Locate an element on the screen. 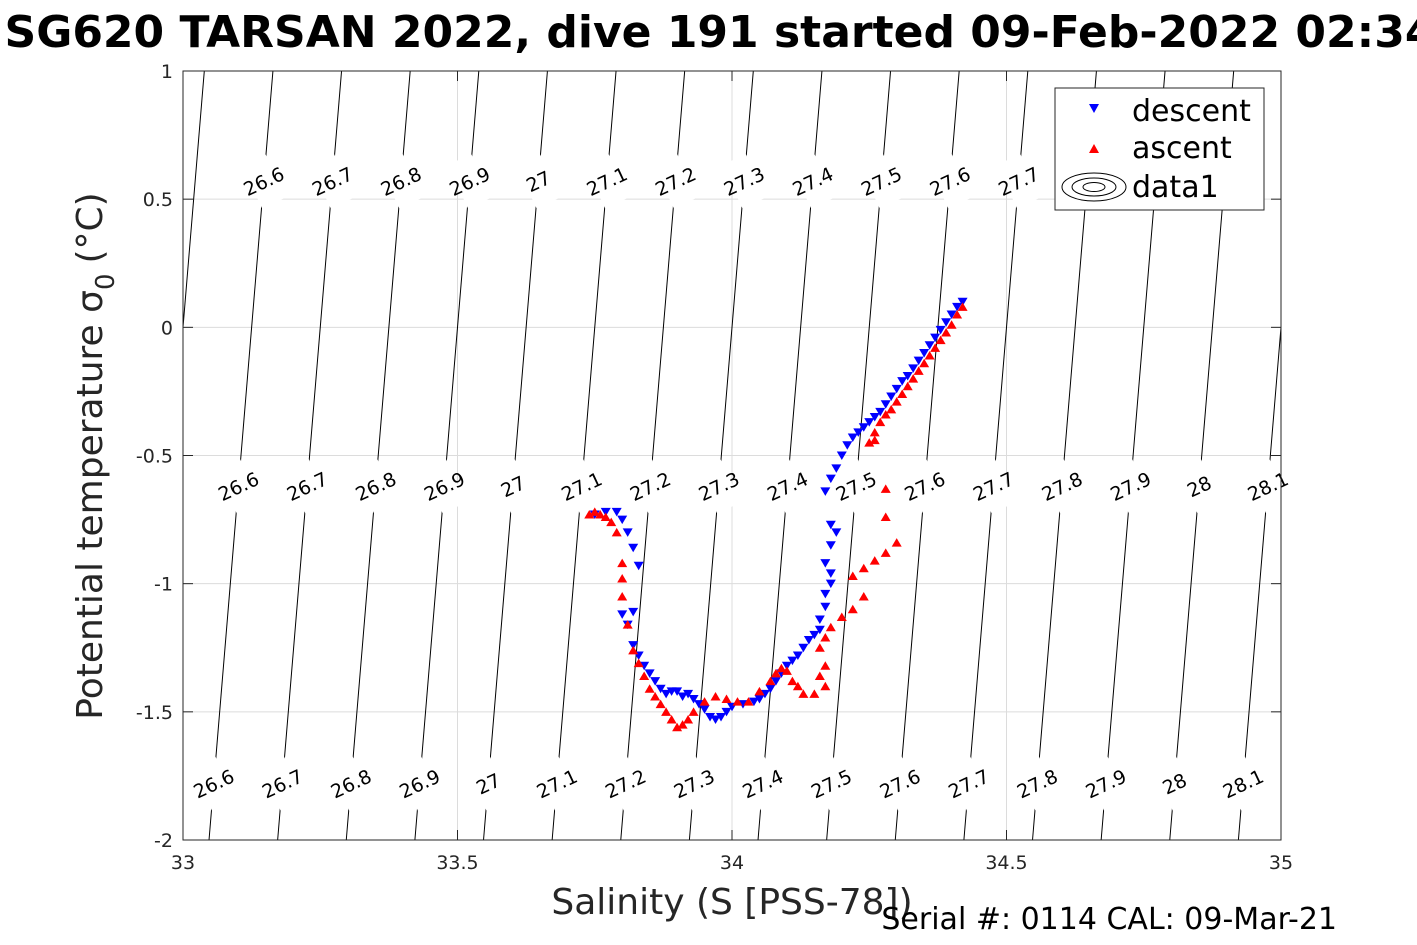 The height and width of the screenshot is (945, 1417). legend-box is located at coordinates (1159, 149).